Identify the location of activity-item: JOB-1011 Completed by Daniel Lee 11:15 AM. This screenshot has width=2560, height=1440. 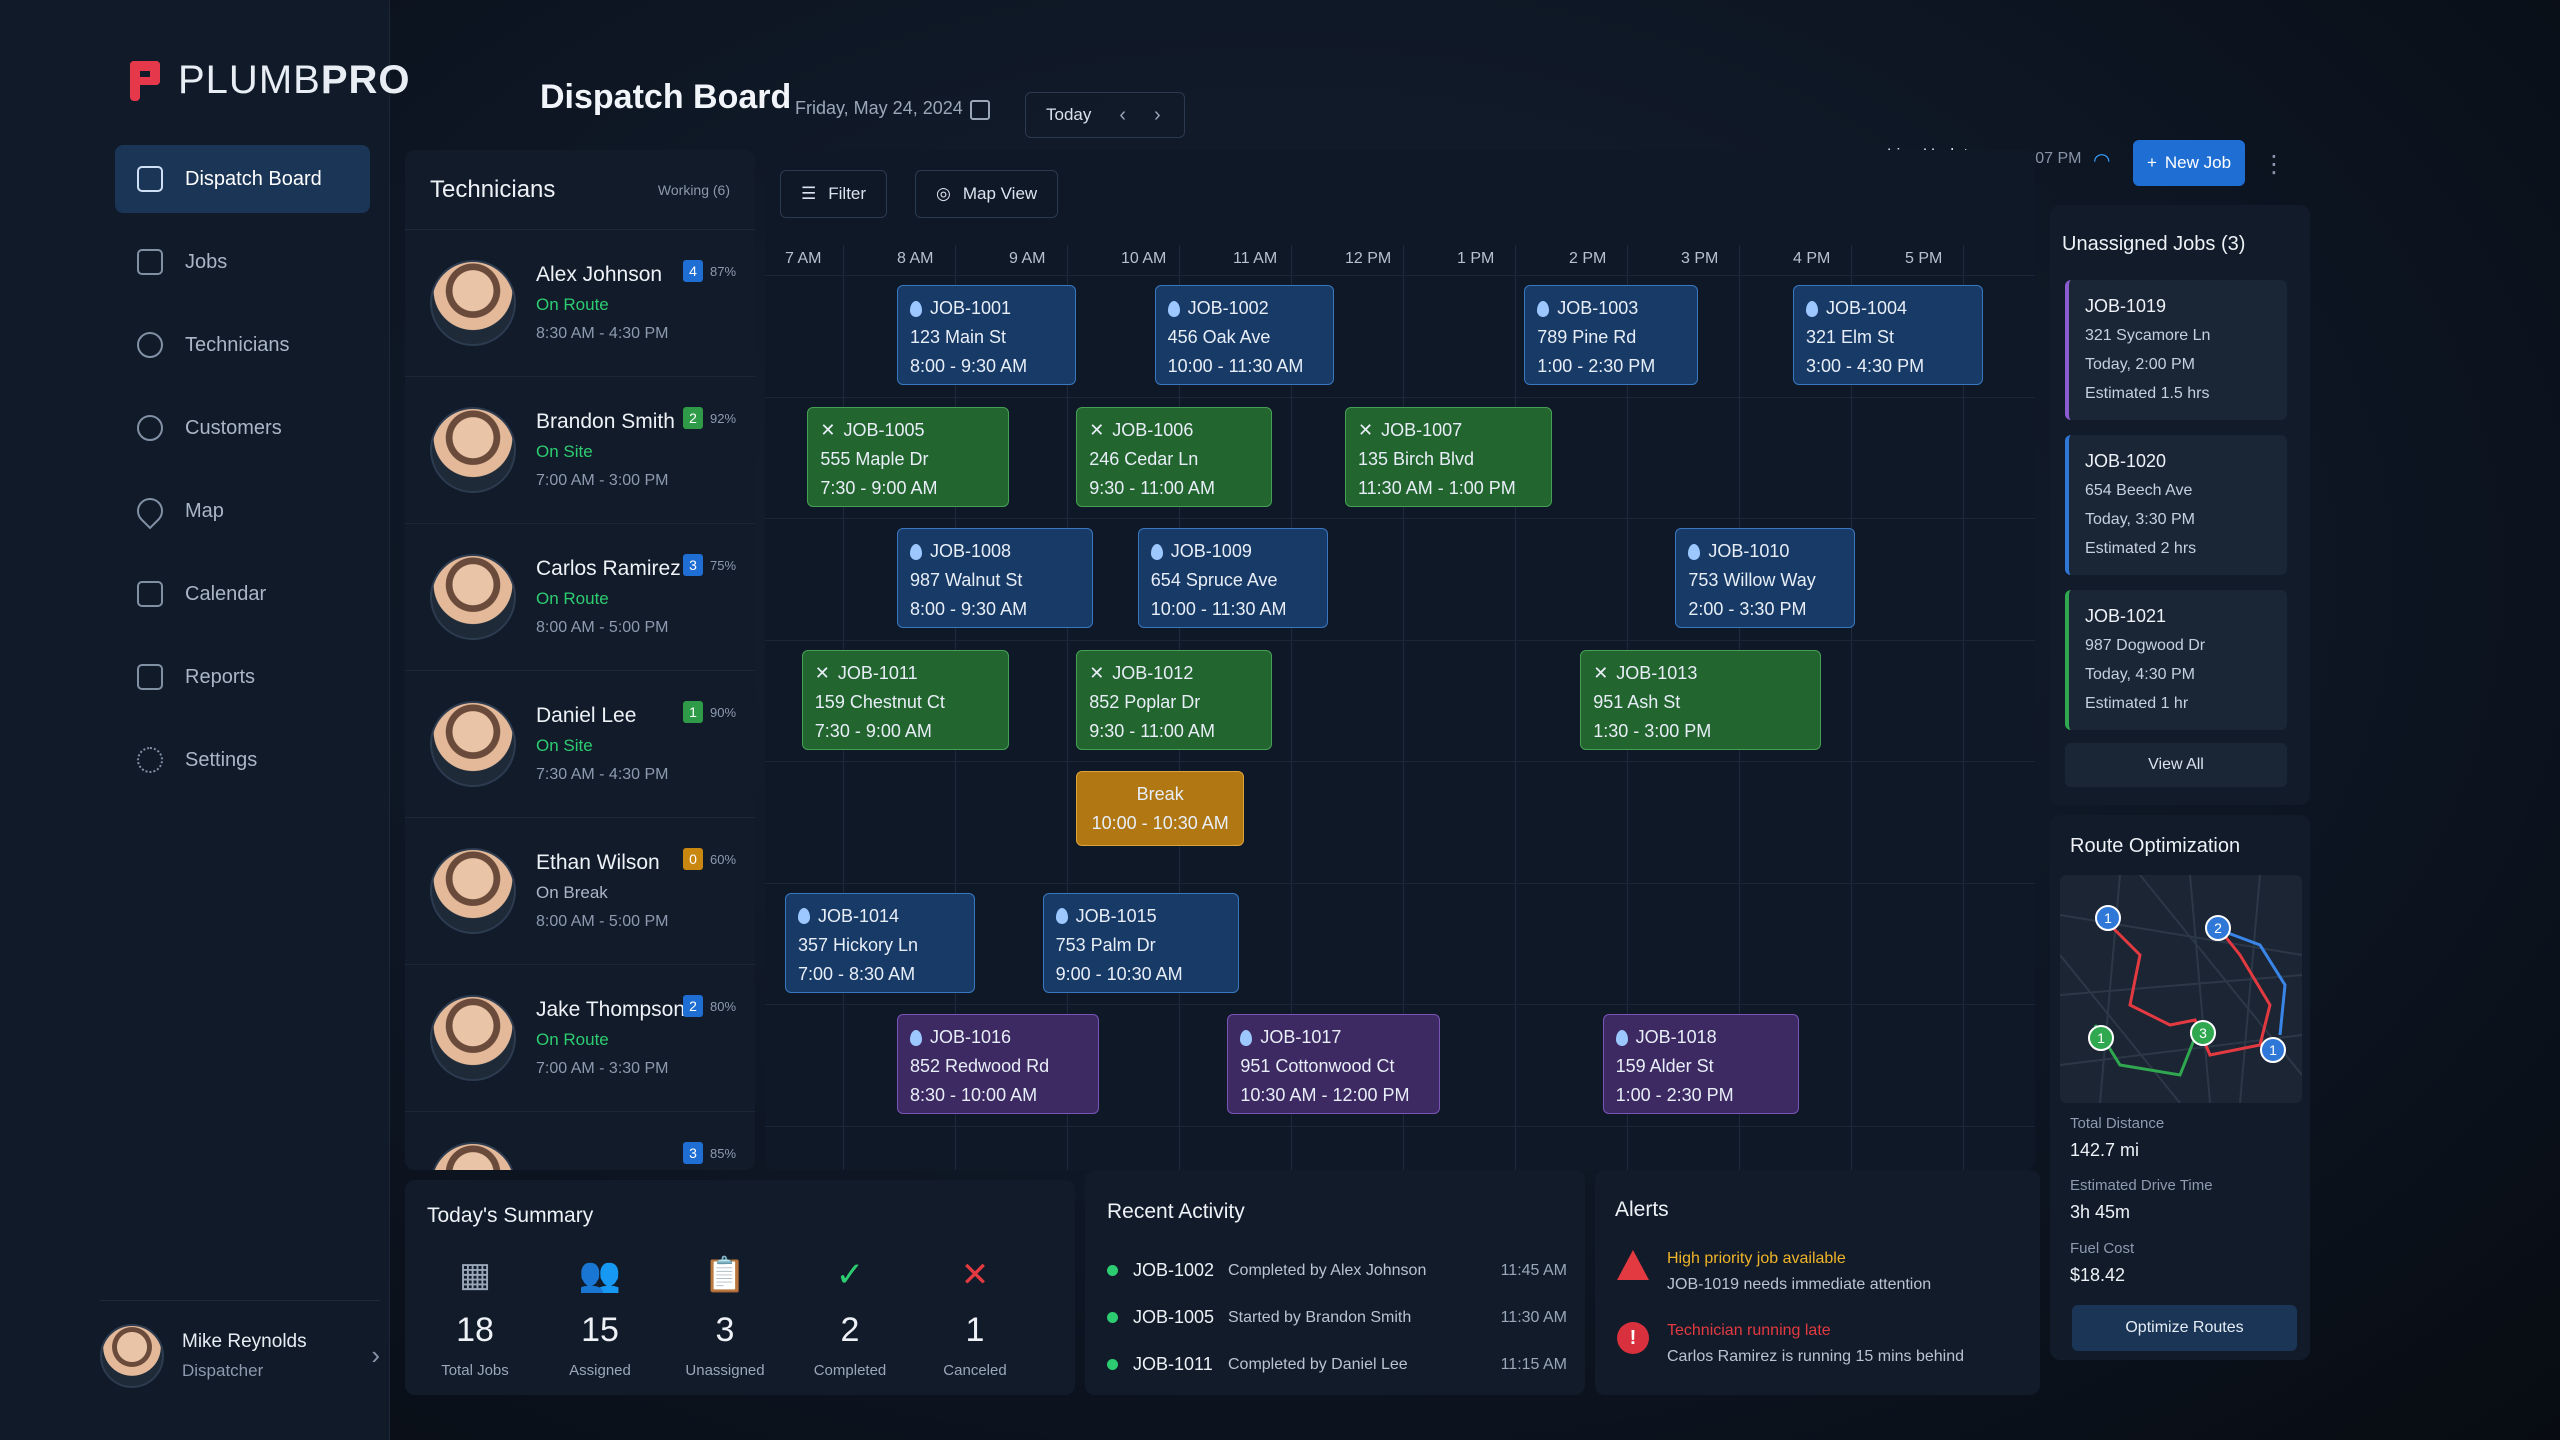
(1337, 1364).